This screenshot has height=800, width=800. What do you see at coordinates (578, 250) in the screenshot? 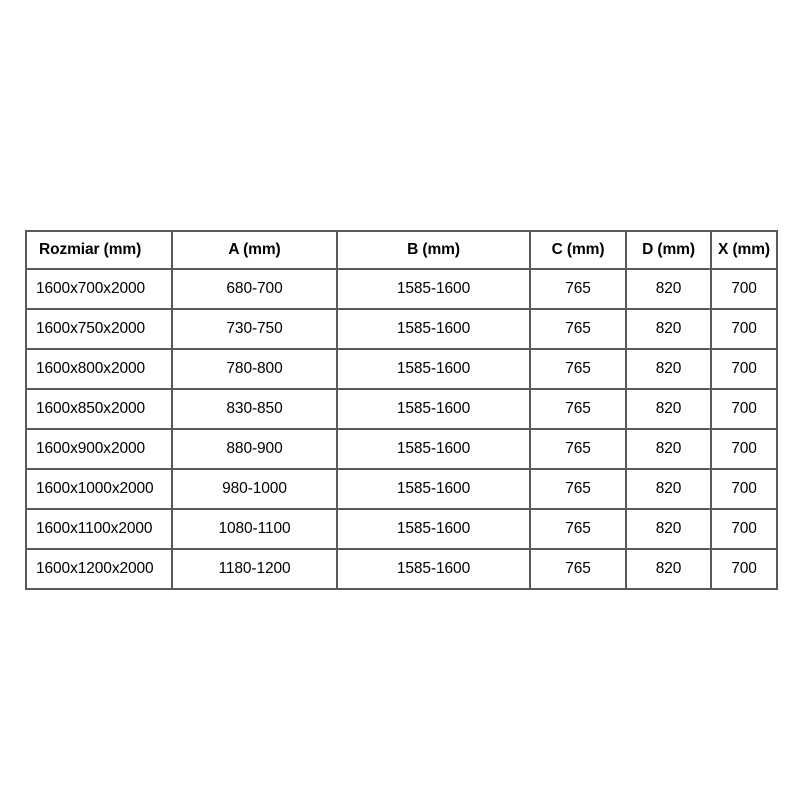
I see `column-header-c: C (mm)` at bounding box center [578, 250].